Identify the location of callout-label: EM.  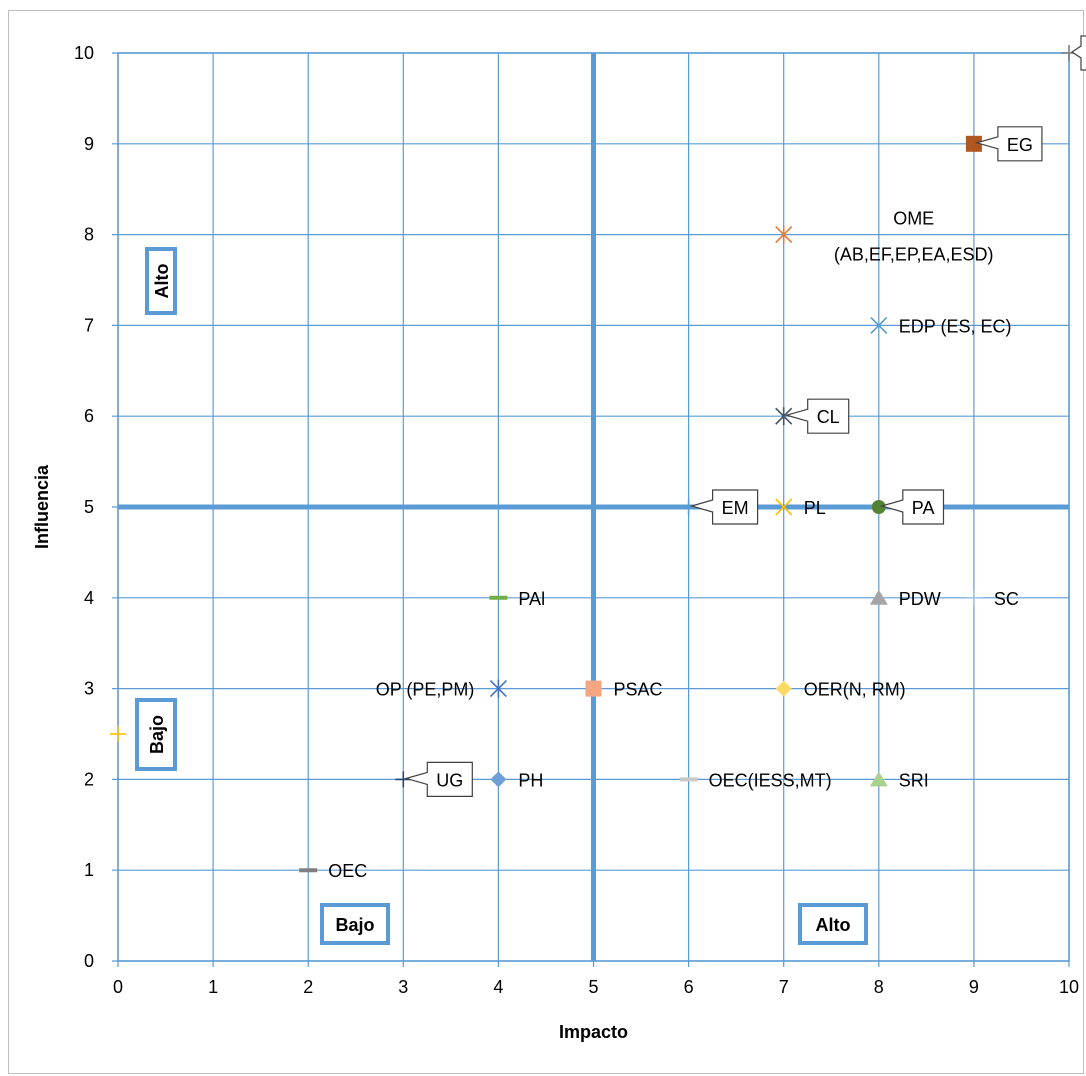
(724, 507).